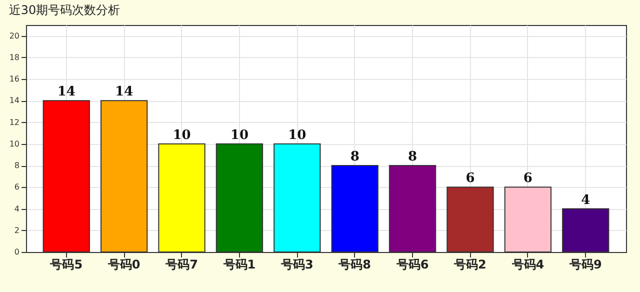 This screenshot has height=292, width=640. Describe the element at coordinates (14, 57) in the screenshot. I see `y-tick-label: 18` at that location.